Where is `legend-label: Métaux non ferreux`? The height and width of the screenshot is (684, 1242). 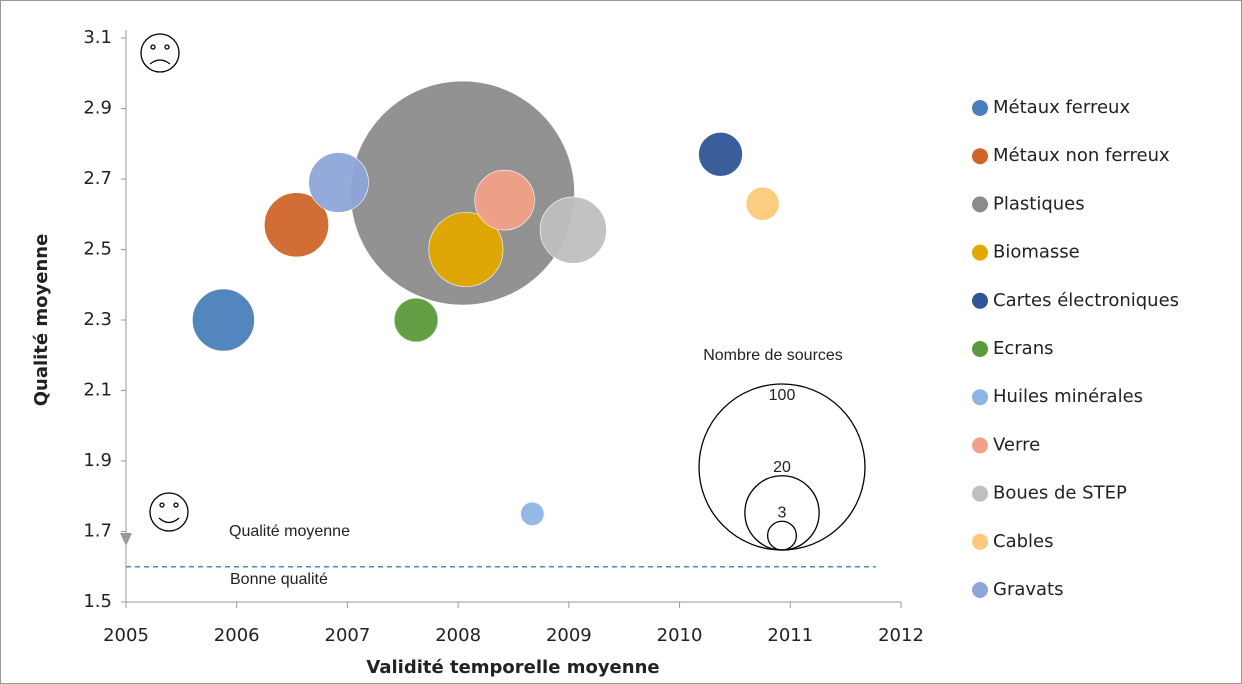
legend-label: Métaux non ferreux is located at coordinates (1081, 155).